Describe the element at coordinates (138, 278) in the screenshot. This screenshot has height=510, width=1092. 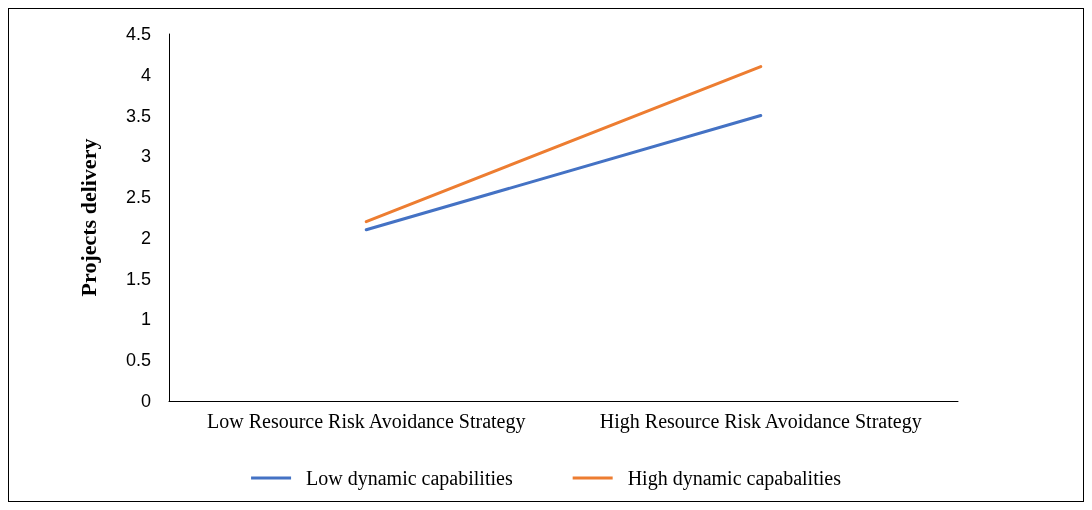
I see `y-tick-label: 1.5` at that location.